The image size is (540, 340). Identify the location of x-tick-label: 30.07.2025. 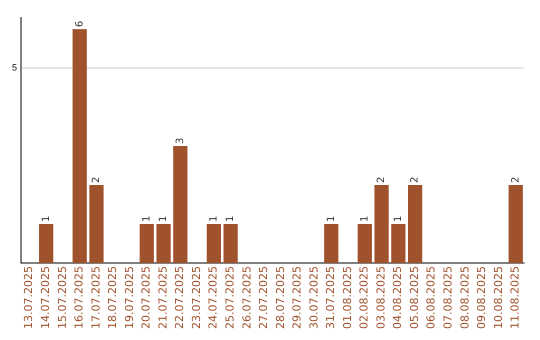
(313, 298).